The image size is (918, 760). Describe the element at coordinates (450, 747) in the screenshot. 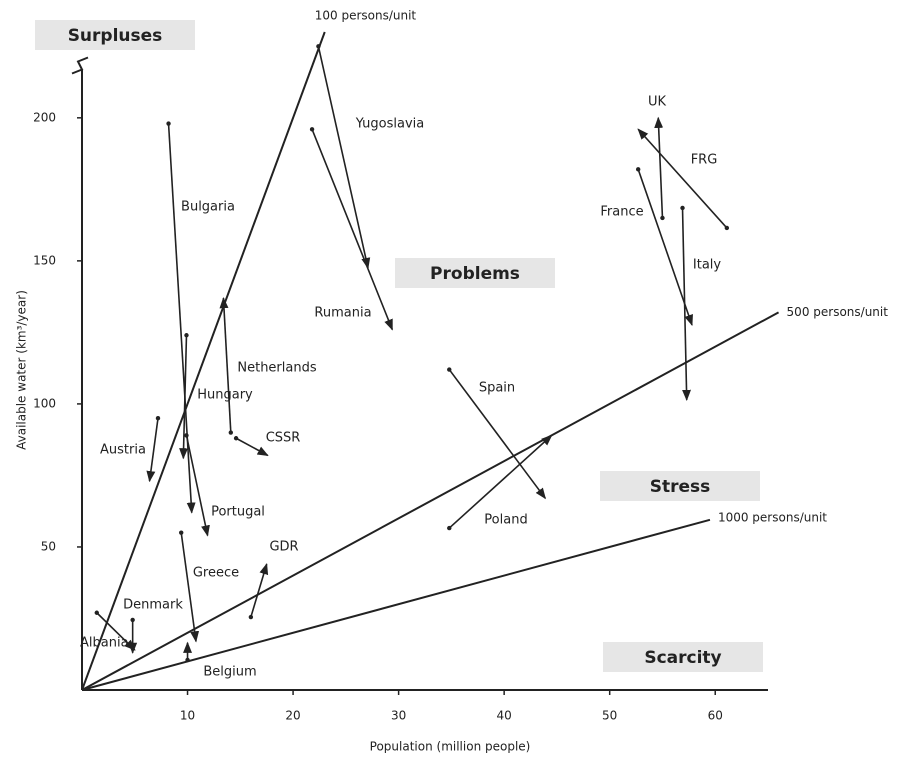

I see `x-axis-label: Population (million people)` at that location.